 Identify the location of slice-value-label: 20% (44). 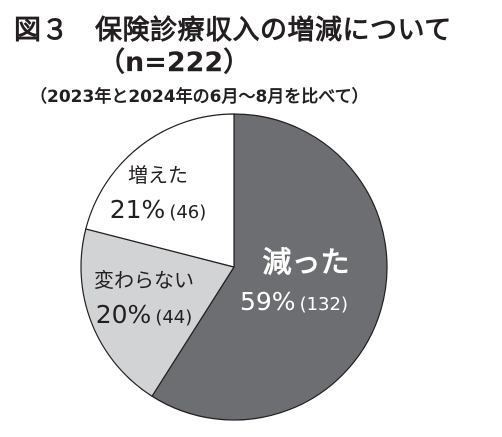
(144, 314).